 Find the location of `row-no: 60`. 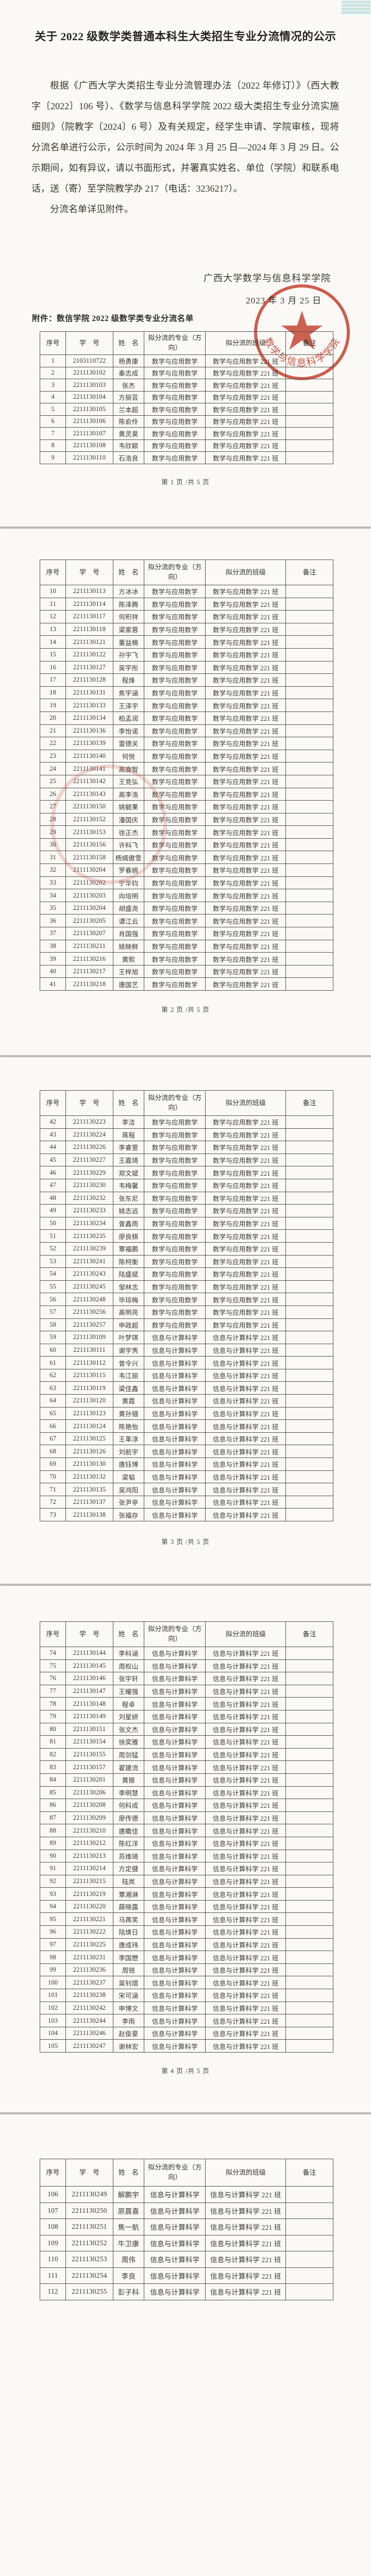

row-no: 60 is located at coordinates (52, 1350).